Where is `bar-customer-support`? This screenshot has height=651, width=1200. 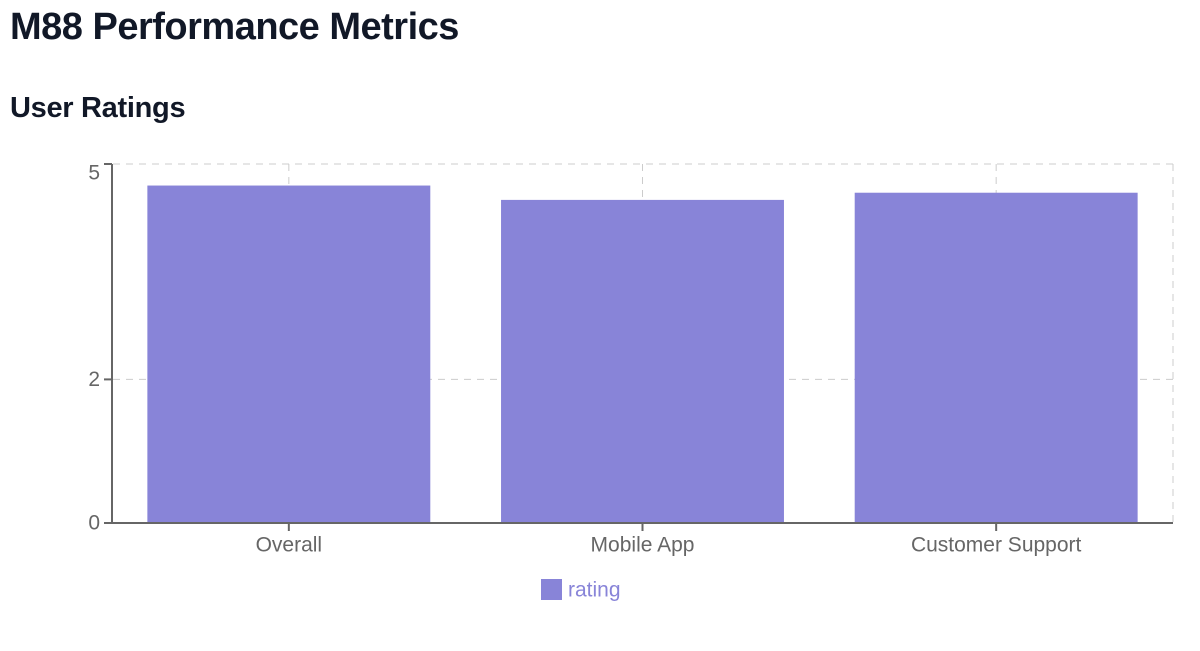
bar-customer-support is located at coordinates (996, 357).